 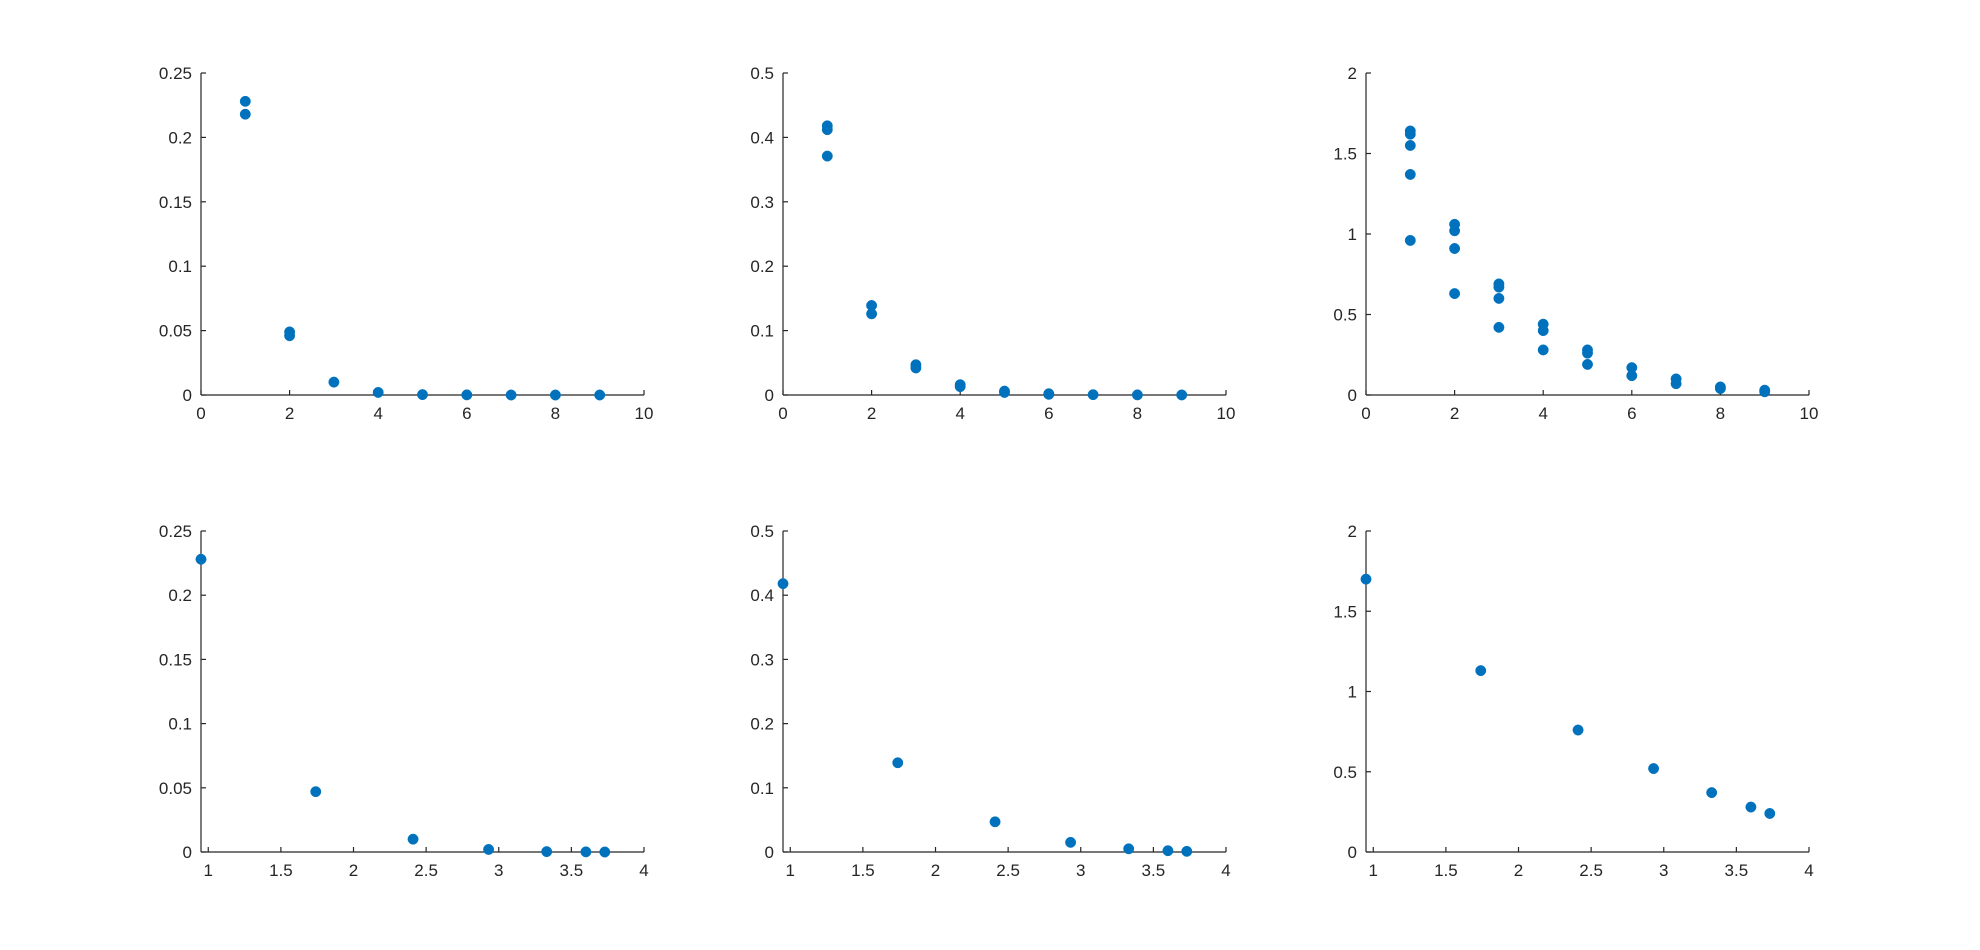 I want to click on subplot-3: 0 2 4 6 8 10 0 0.5 1 1.5 2, so click(x=1575, y=243).